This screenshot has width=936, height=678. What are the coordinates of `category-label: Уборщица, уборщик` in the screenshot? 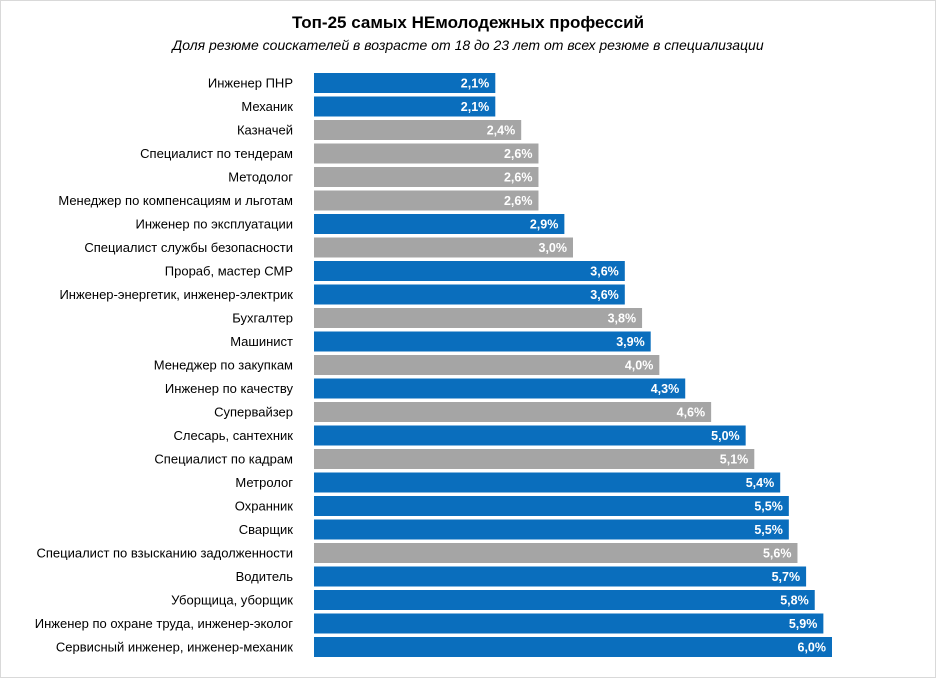 It's located at (232, 600).